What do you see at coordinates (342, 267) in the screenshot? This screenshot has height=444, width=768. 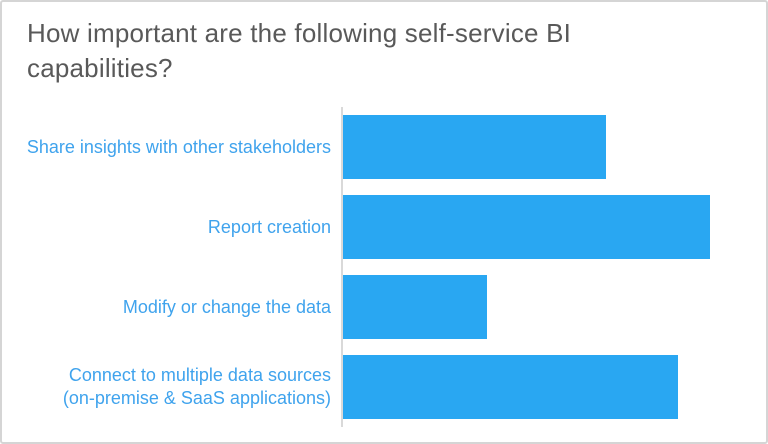 I see `y-axis-line` at bounding box center [342, 267].